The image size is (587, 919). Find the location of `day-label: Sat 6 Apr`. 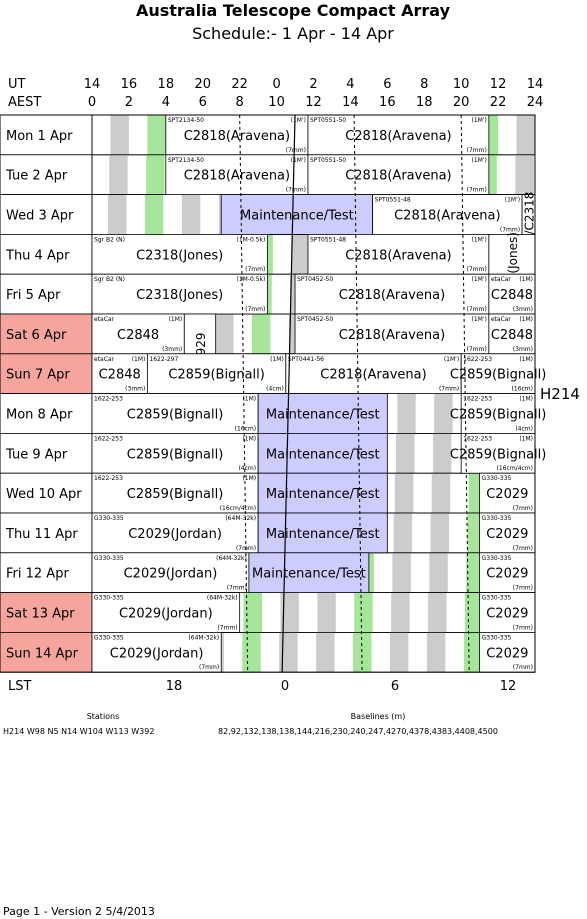

day-label: Sat 6 Apr is located at coordinates (36, 335).